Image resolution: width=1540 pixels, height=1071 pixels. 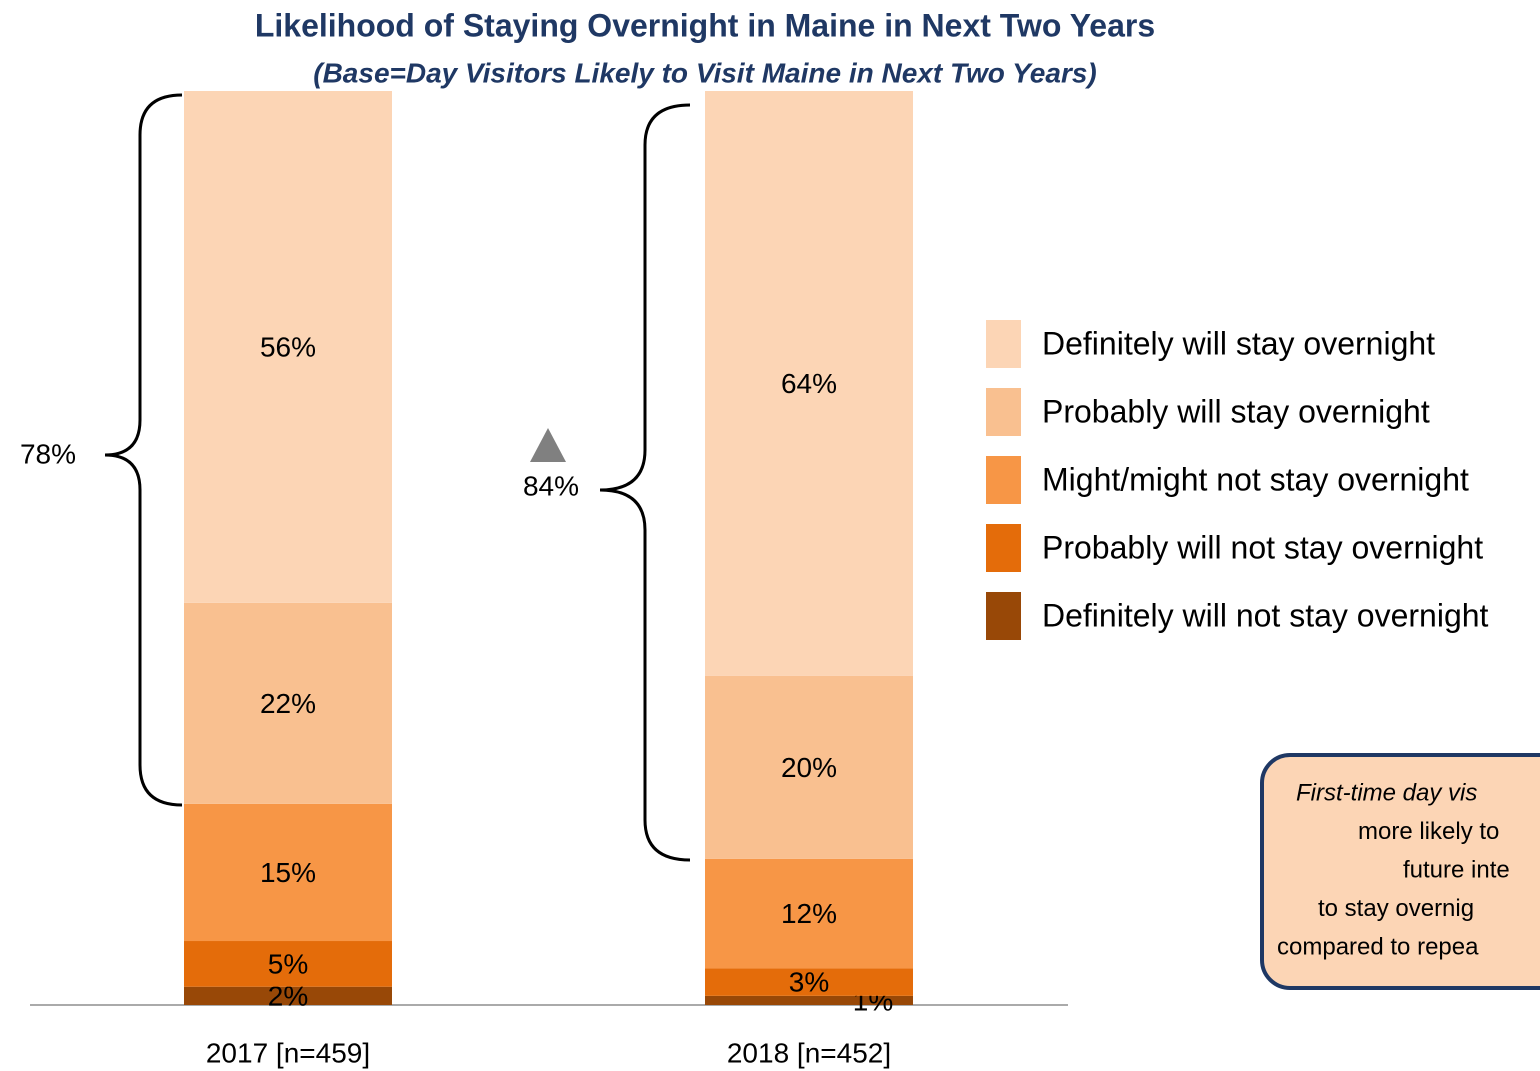 What do you see at coordinates (1262, 547) in the screenshot?
I see `legend-label: Probably will not stay overnight` at bounding box center [1262, 547].